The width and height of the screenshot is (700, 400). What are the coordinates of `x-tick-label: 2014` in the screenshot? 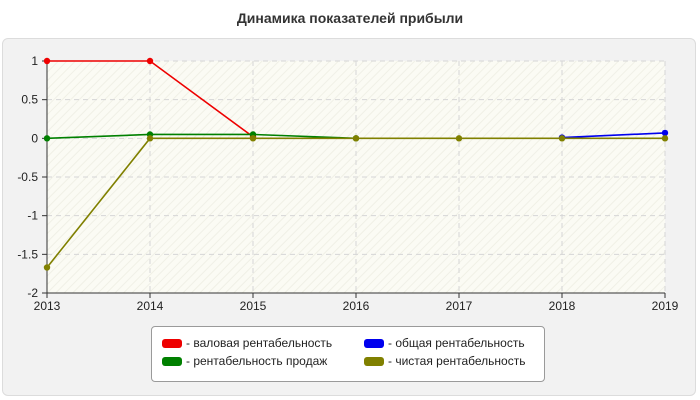 It's located at (150, 306).